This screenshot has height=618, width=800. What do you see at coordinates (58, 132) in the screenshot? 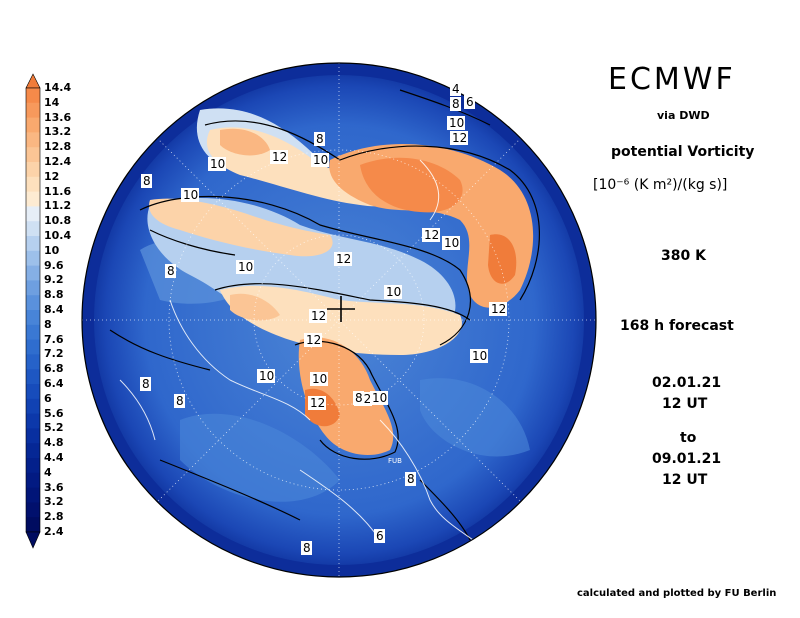
I see `scale-label: 13.2` at bounding box center [58, 132].